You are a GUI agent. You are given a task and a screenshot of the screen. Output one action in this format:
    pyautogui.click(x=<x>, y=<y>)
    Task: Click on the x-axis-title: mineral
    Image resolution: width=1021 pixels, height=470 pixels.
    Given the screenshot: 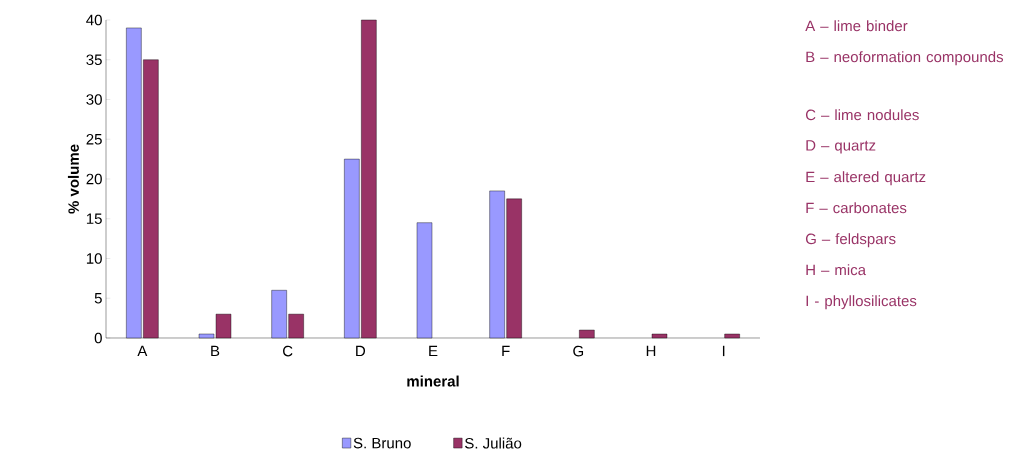 What is the action you would take?
    pyautogui.click(x=433, y=381)
    